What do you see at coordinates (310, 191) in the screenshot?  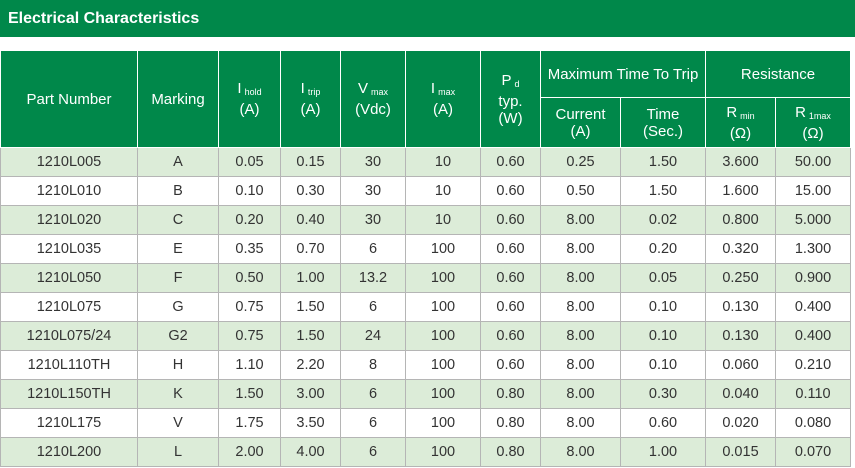 I see `table-cell: 0.30` at bounding box center [310, 191].